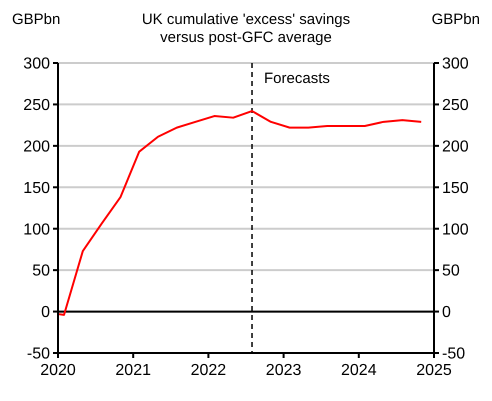 The image size is (492, 401). I want to click on ref-line-label: Forecasts, so click(297, 78).